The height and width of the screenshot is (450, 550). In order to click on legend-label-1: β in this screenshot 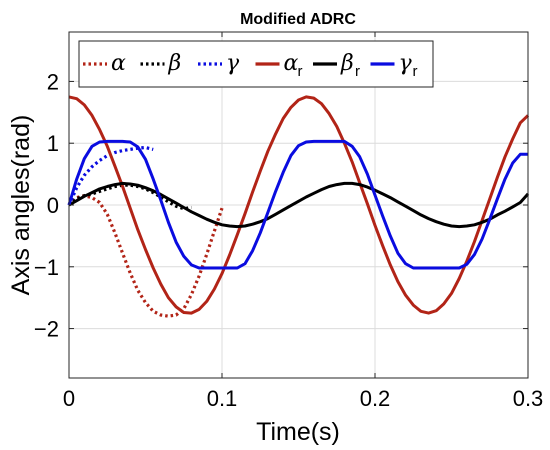, I will do `click(175, 63)`.